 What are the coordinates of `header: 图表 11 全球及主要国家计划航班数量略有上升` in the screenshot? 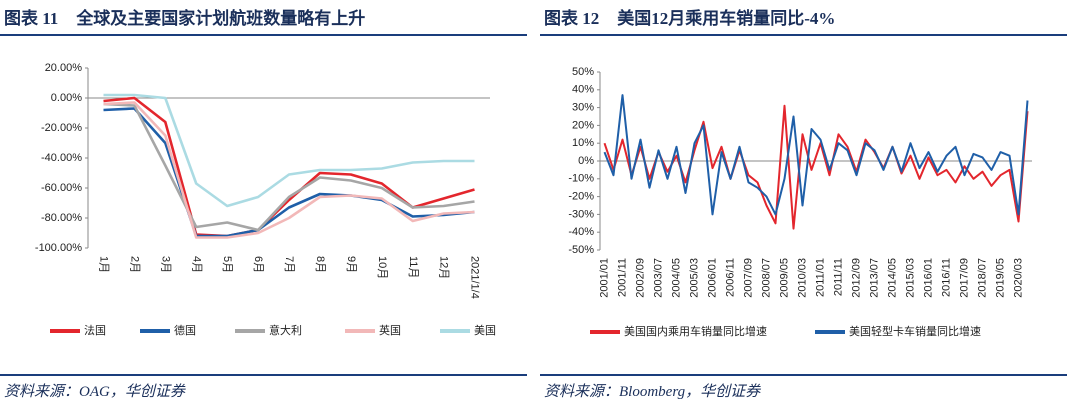 It's located at (184, 16).